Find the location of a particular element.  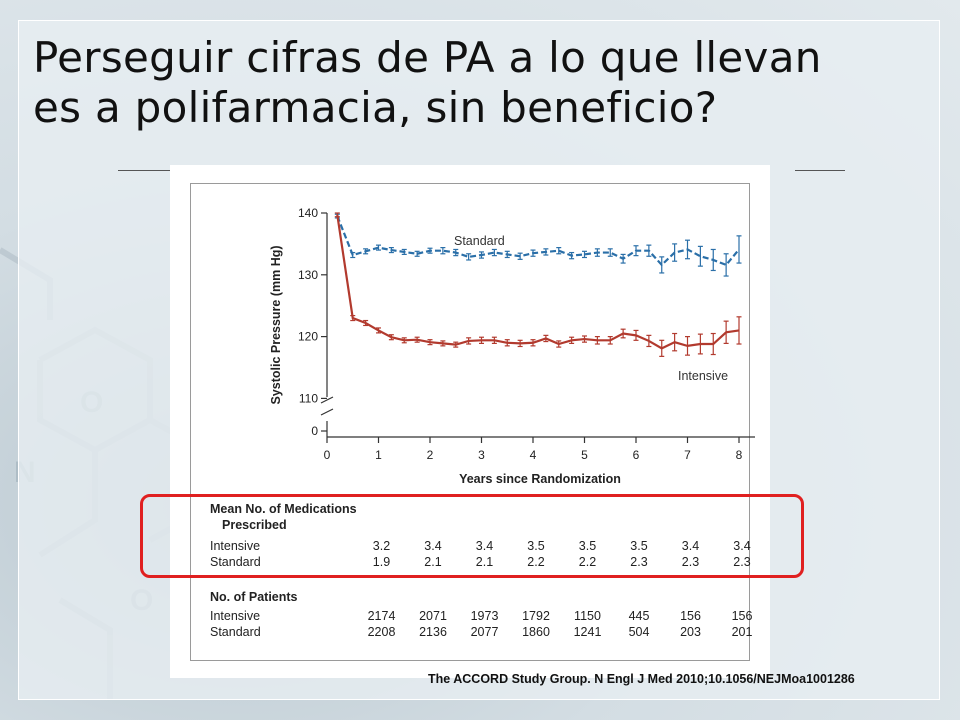

patient-count: 203 is located at coordinates (690, 632).